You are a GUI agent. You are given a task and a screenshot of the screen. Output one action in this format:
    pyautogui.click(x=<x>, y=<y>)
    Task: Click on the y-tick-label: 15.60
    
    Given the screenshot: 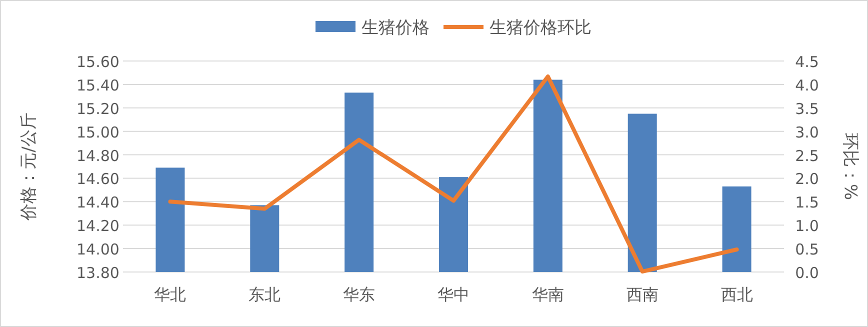 What is the action you would take?
    pyautogui.click(x=98, y=62)
    